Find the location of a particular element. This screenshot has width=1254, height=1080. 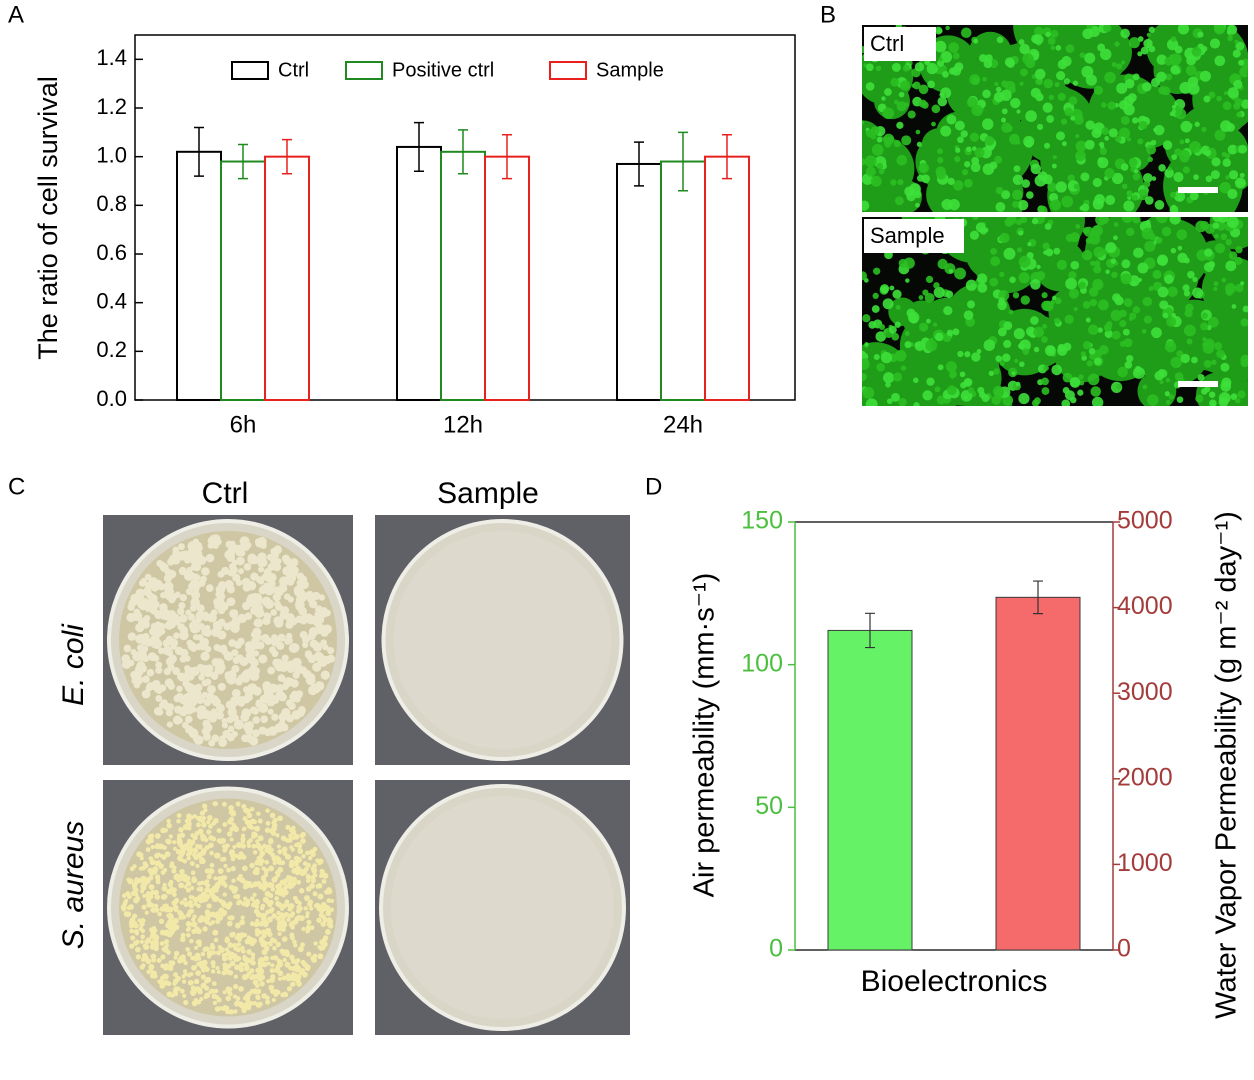

error-bar is located at coordinates (683, 161).